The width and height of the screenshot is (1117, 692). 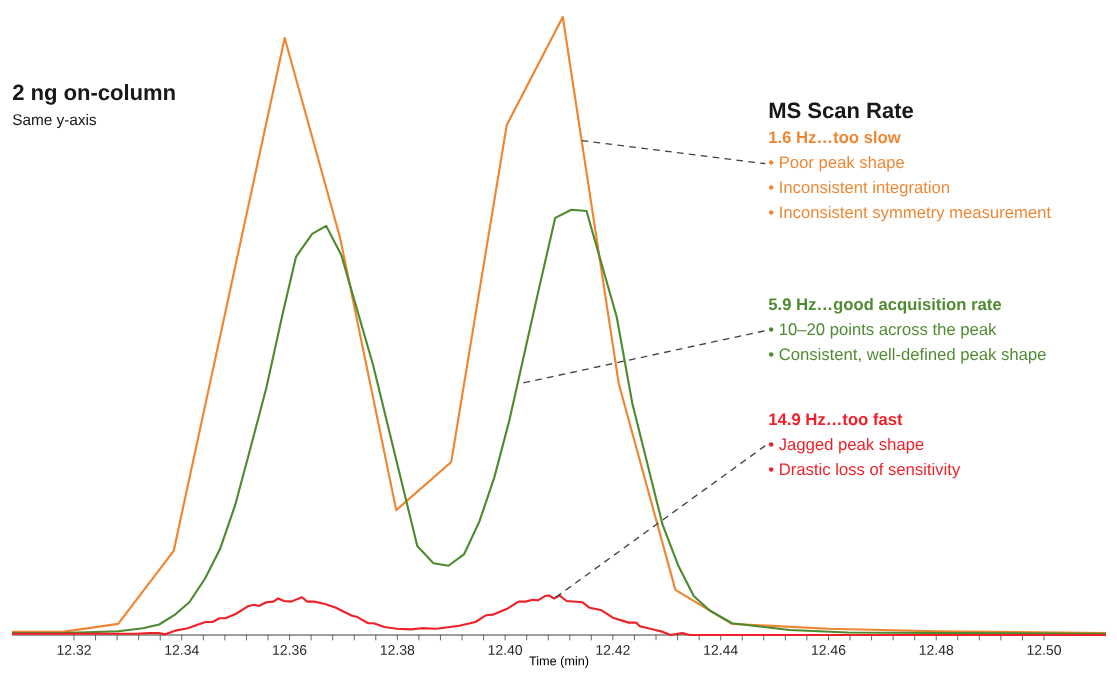 I want to click on x-tick-label: 12.44, so click(x=721, y=650).